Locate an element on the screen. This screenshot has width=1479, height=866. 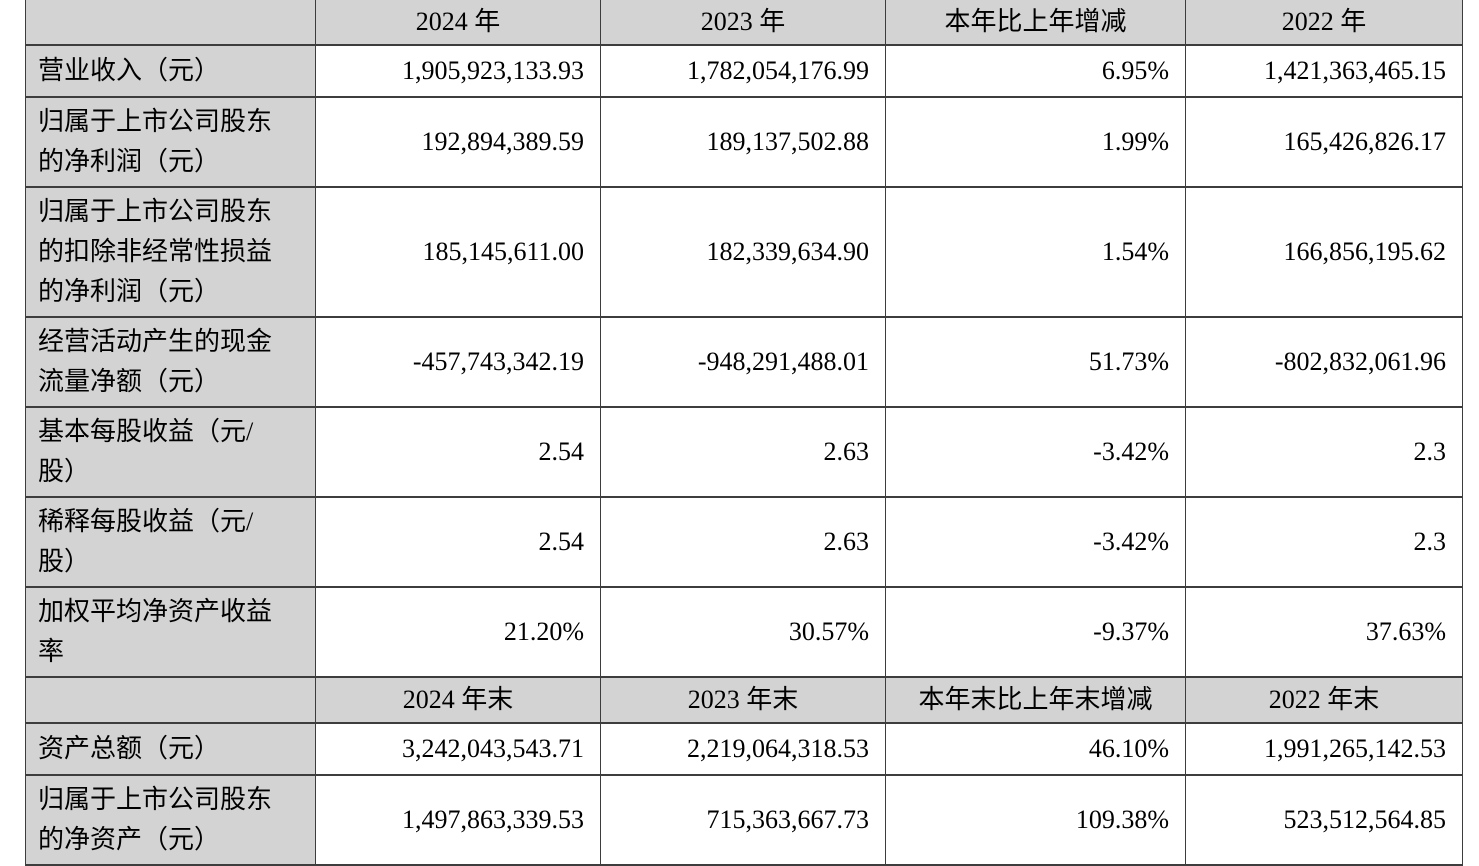
column-header-2024: 2024 年 is located at coordinates (458, 23).